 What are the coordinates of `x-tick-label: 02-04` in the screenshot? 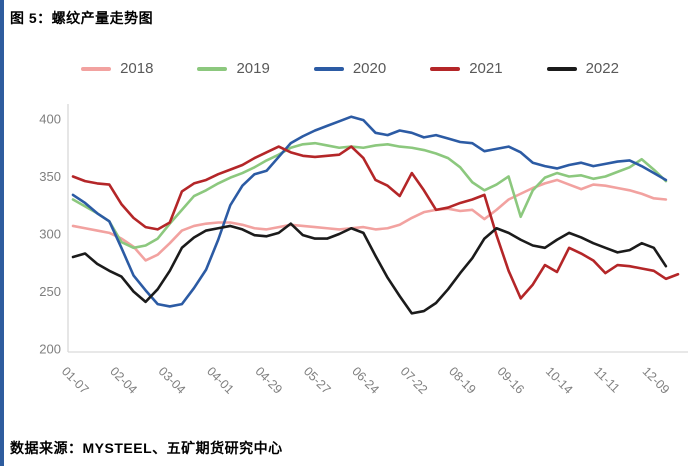 It's located at (123, 380).